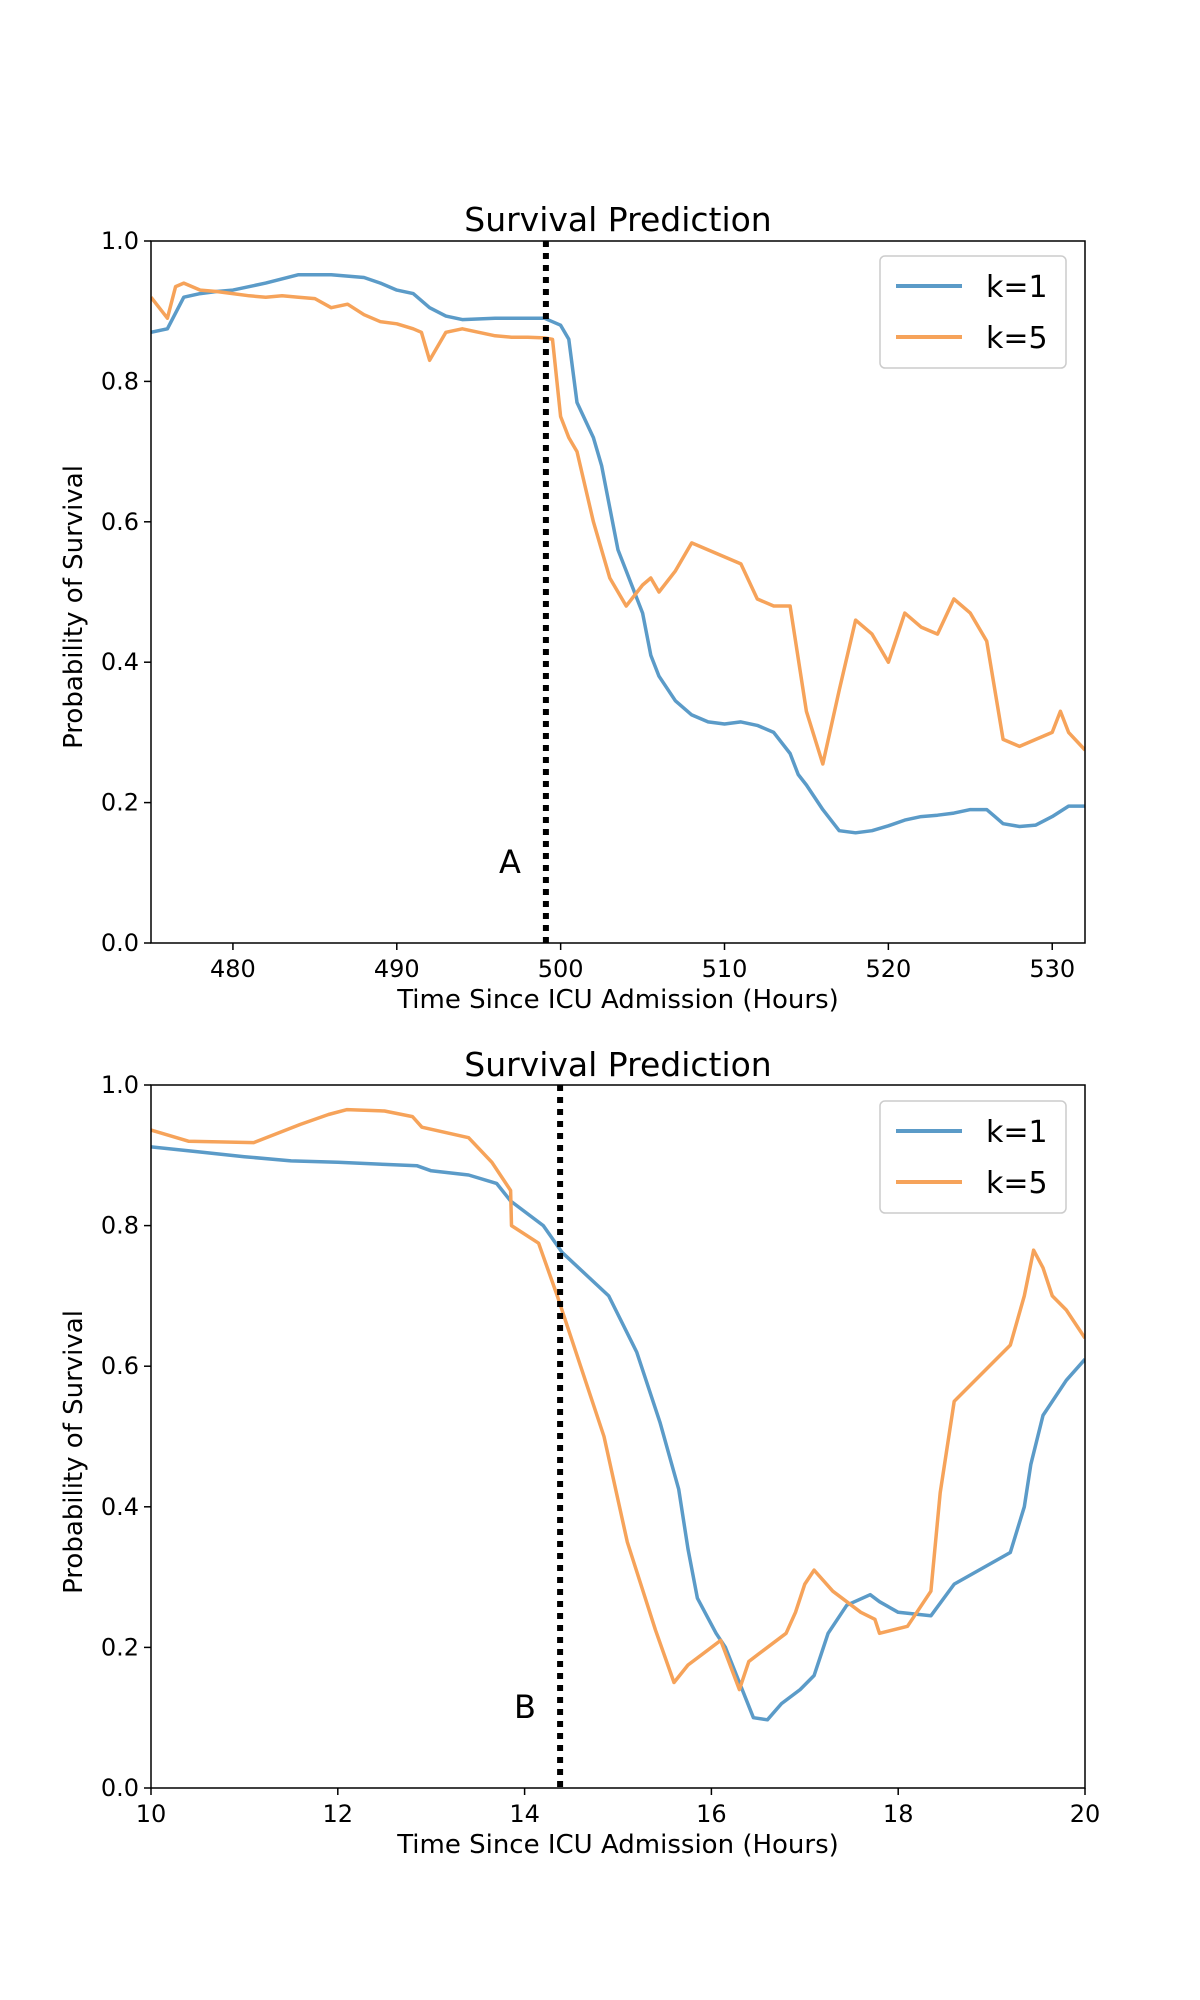  What do you see at coordinates (711, 1814) in the screenshot?
I see `x-tick-label: 16` at bounding box center [711, 1814].